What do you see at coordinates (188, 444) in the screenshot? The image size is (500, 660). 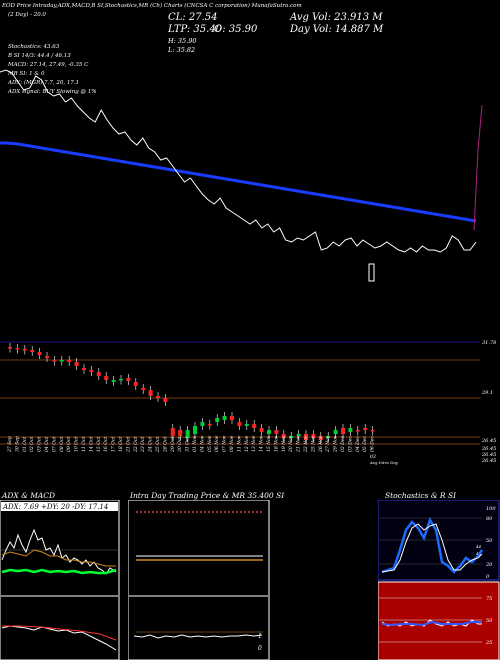 I see `date-label: 31 Oct` at bounding box center [188, 444].